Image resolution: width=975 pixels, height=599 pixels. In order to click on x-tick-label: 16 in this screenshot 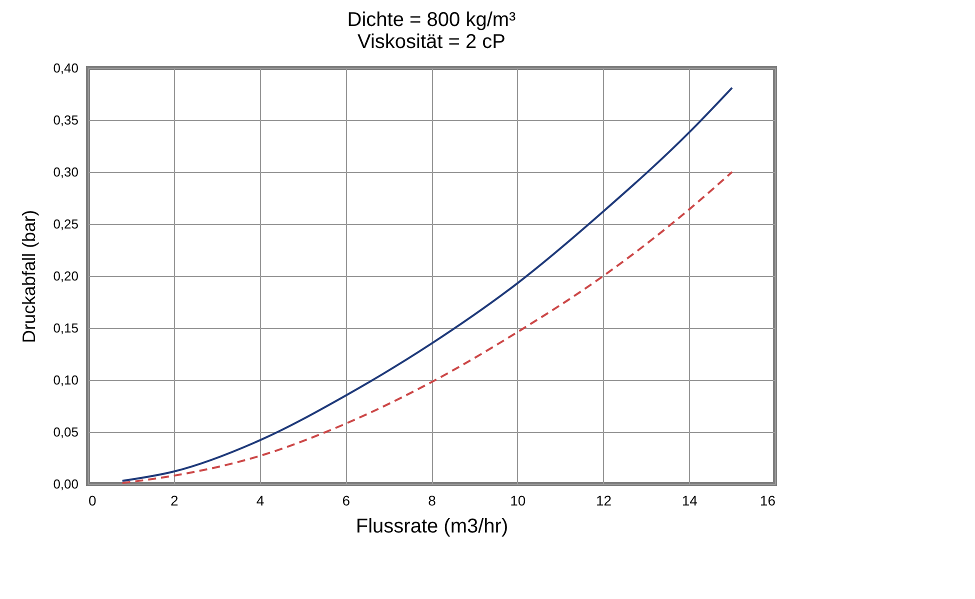, I will do `click(768, 500)`.